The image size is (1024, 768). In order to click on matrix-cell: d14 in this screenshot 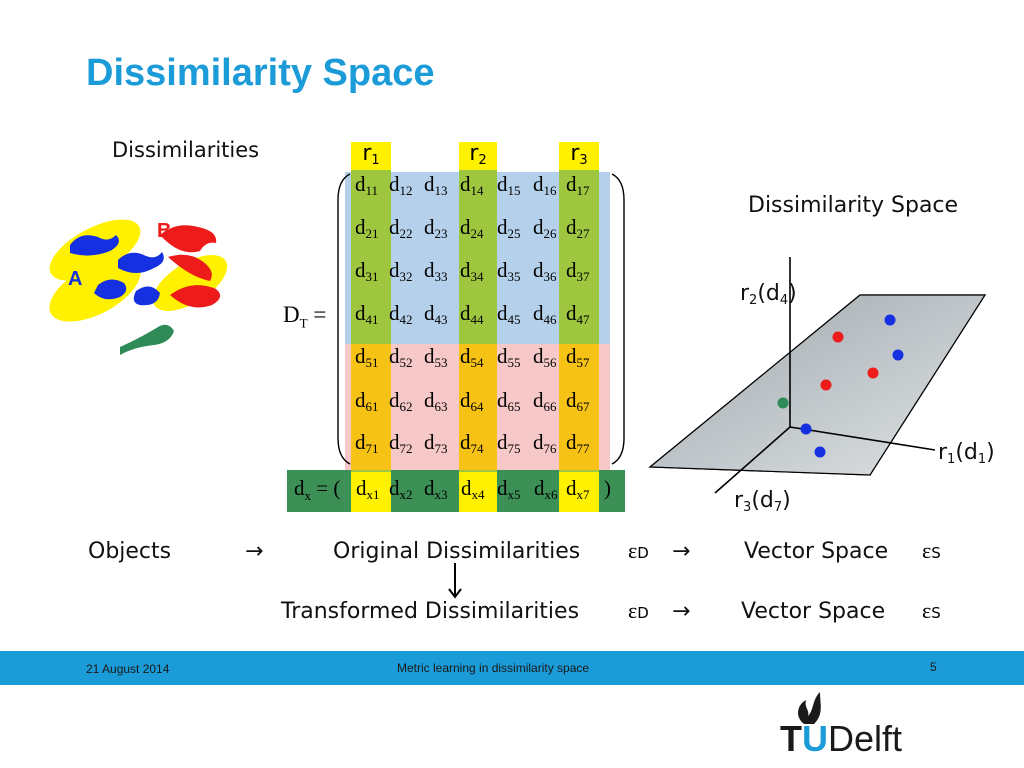, I will do `click(472, 185)`.